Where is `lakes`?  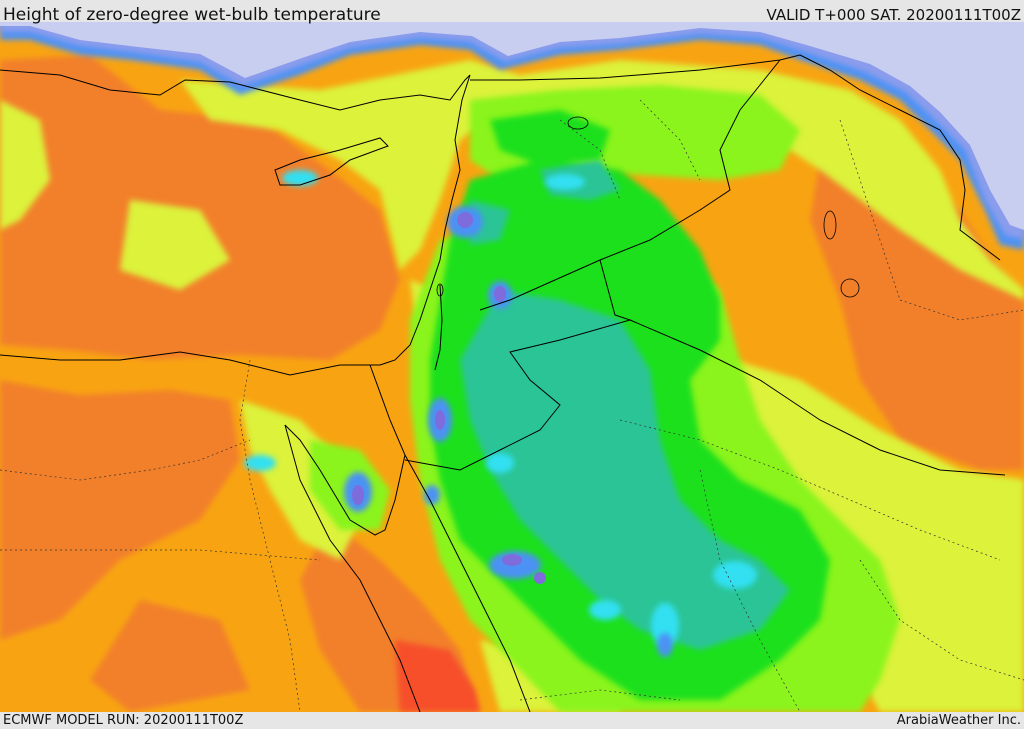 lakes is located at coordinates (648, 207).